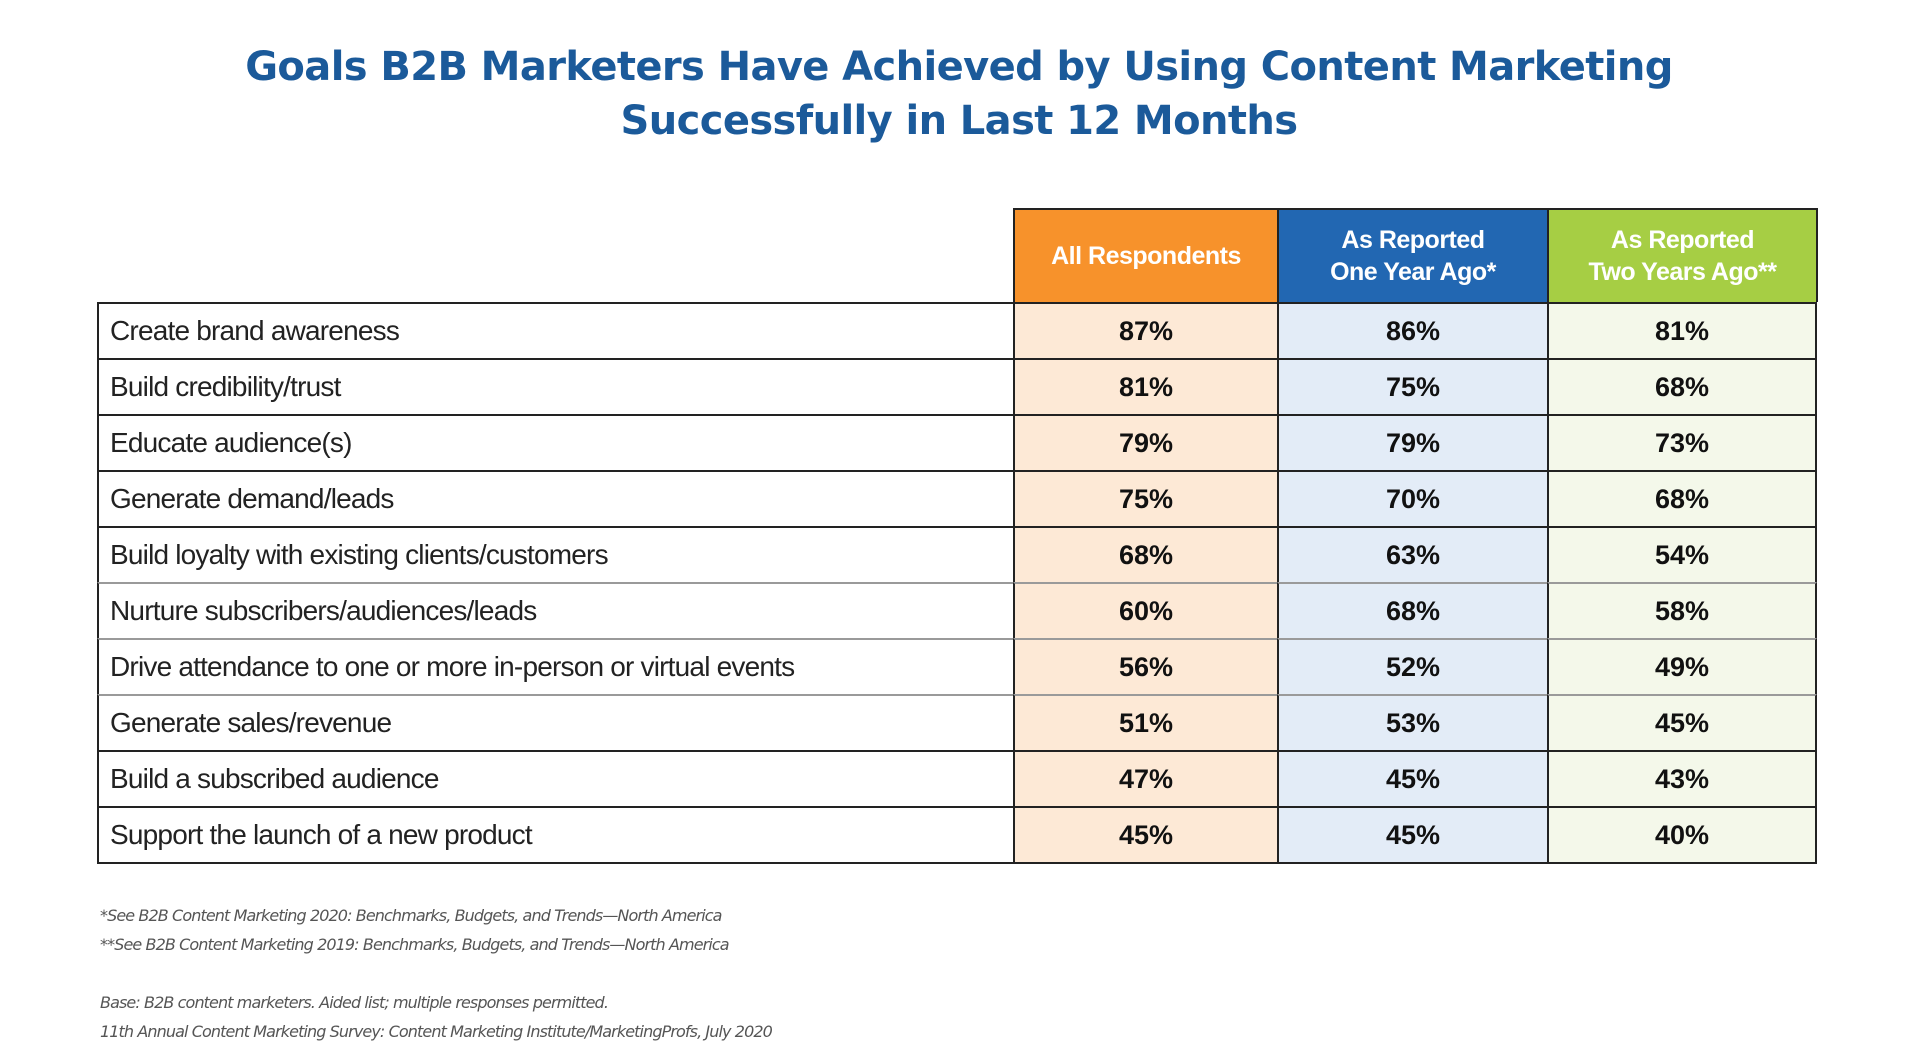 The height and width of the screenshot is (1062, 1918). Describe the element at coordinates (1145, 666) in the screenshot. I see `data-cell-1: 56%` at that location.